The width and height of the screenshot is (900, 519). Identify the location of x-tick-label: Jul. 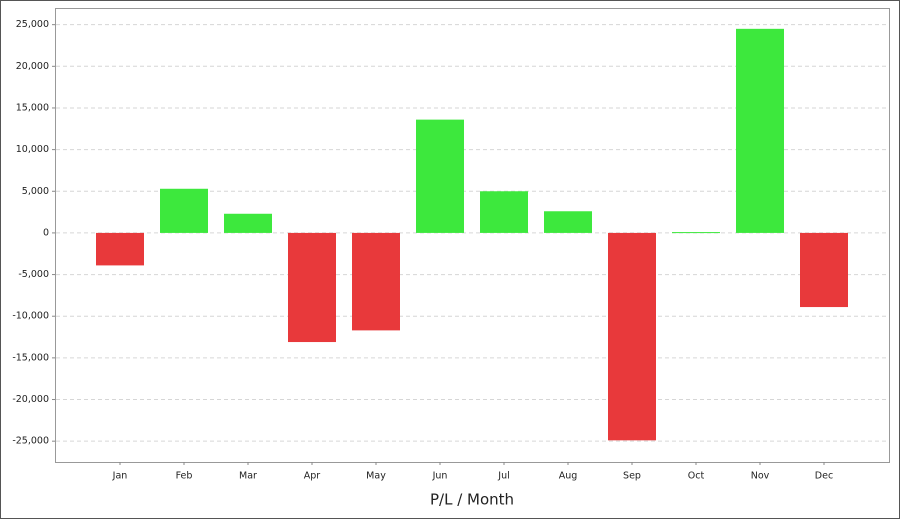
(503, 476).